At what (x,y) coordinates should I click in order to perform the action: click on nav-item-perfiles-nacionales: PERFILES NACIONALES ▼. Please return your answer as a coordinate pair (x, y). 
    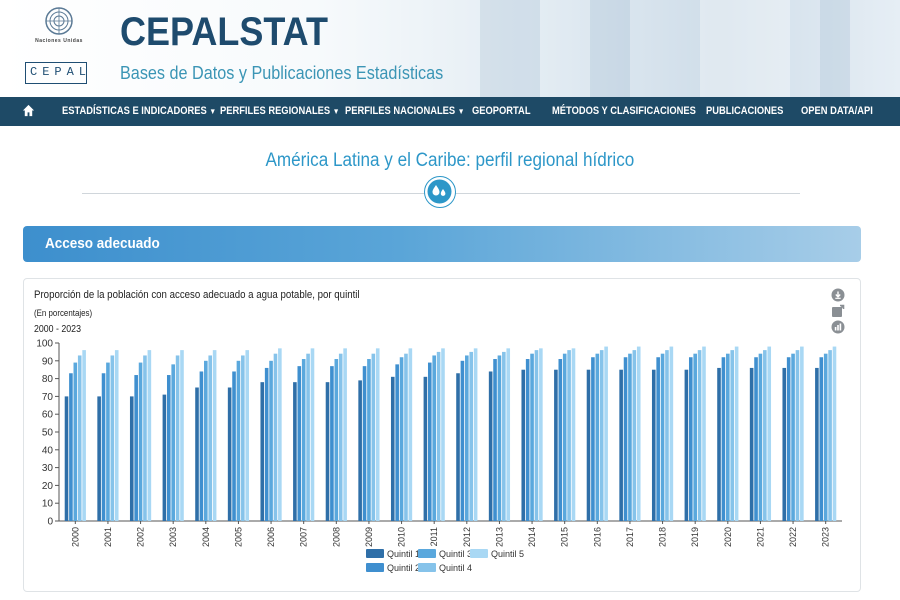
    Looking at the image, I should click on (405, 111).